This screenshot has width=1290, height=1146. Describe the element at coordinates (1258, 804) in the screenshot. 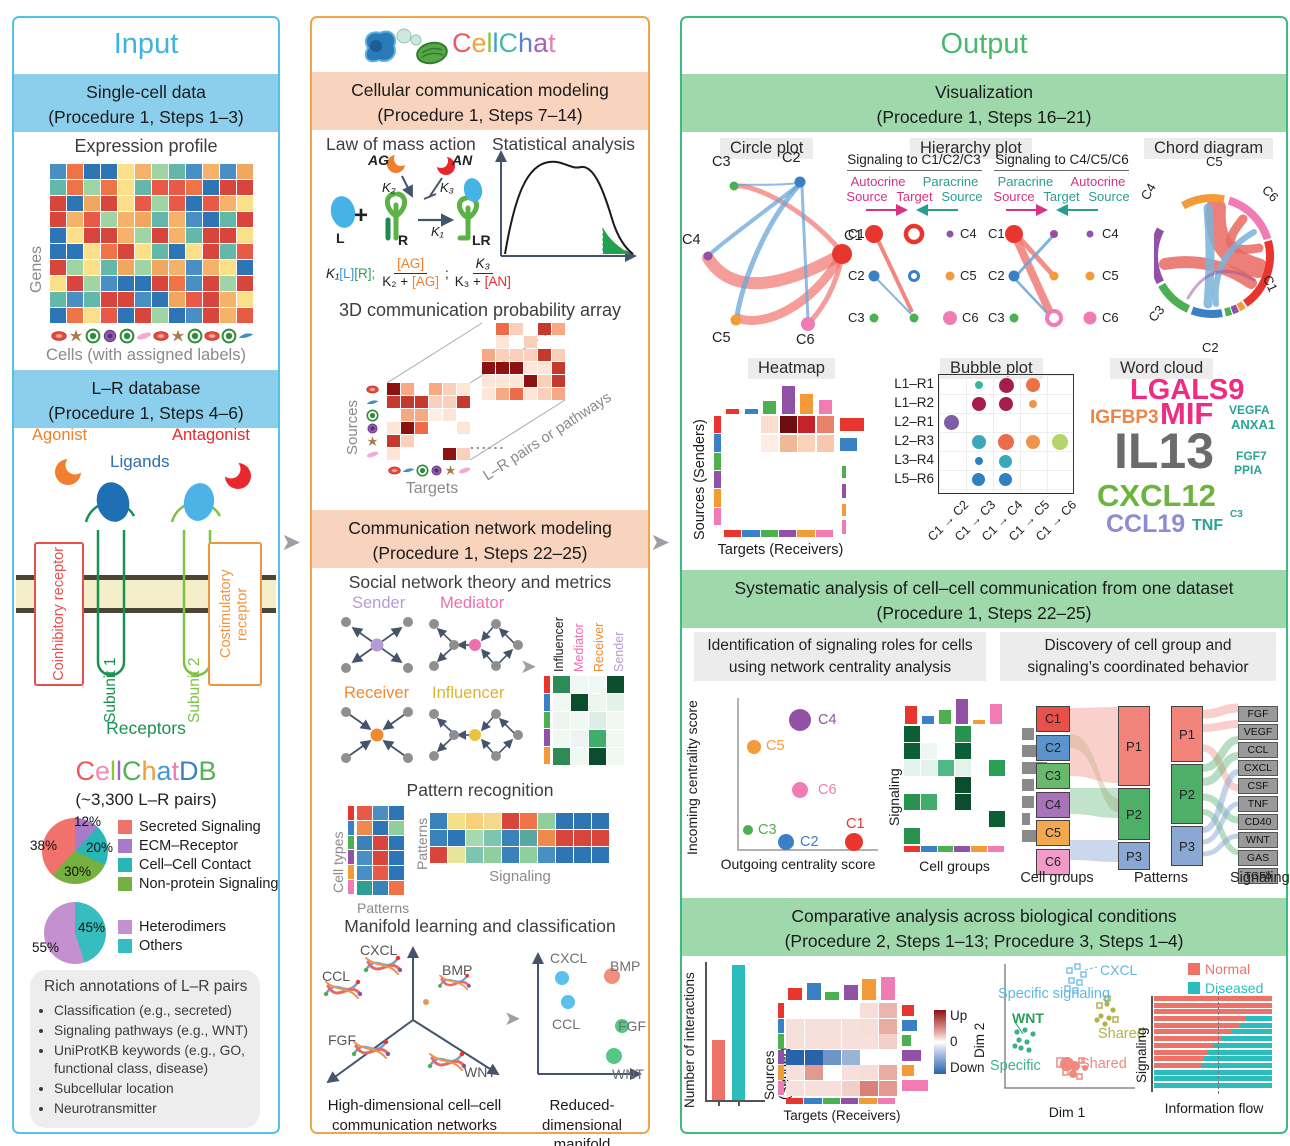

I see `alluvial-sig: TNF` at that location.